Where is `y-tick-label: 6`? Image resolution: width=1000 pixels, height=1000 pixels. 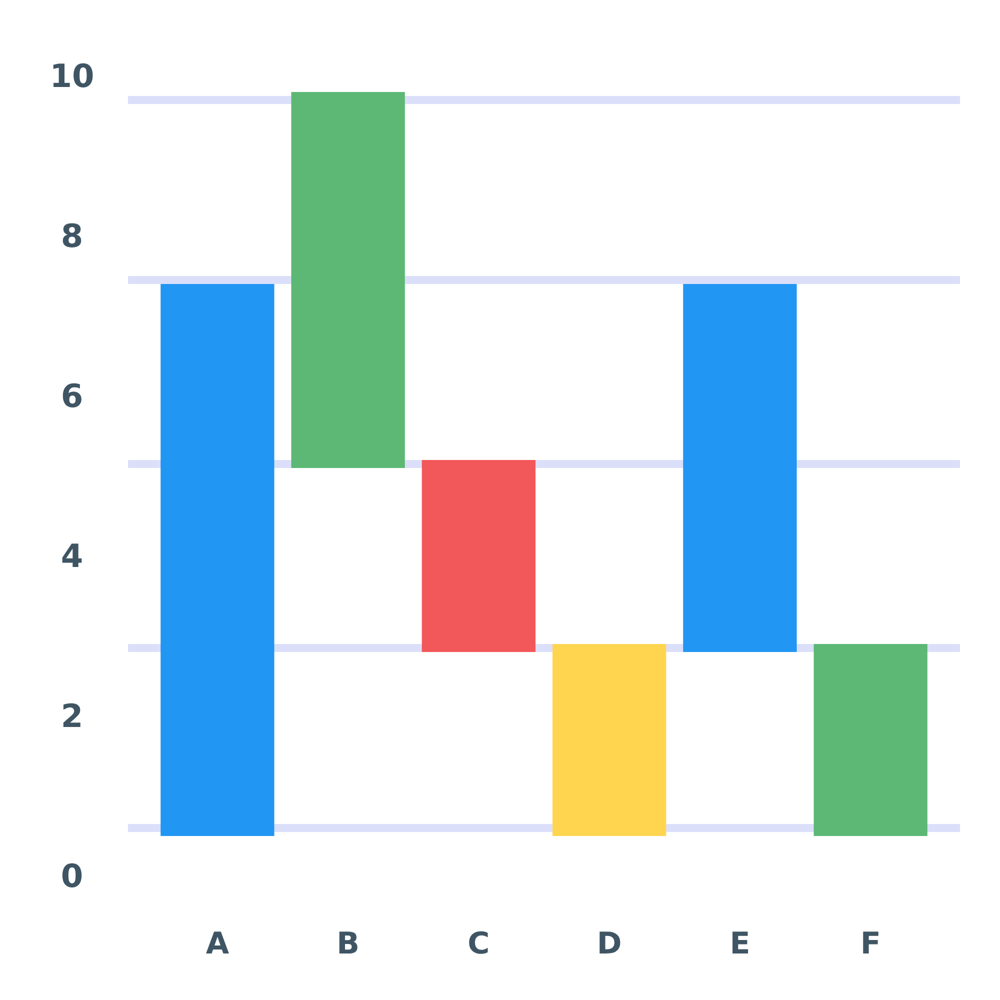
y-tick-label: 6 is located at coordinates (72, 396).